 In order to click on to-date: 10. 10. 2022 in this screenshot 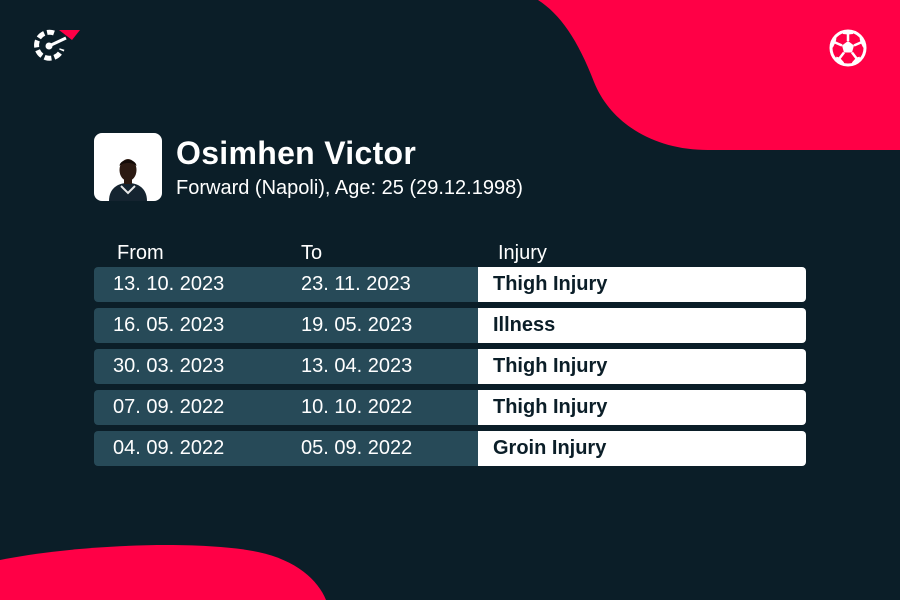, I will do `click(357, 407)`.